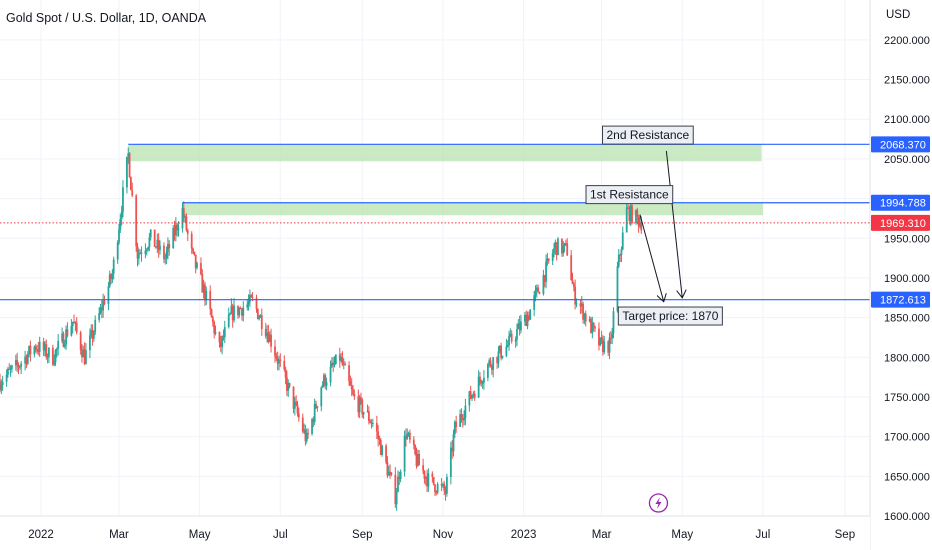  I want to click on annotation-text: 1st Resistance, so click(629, 195).